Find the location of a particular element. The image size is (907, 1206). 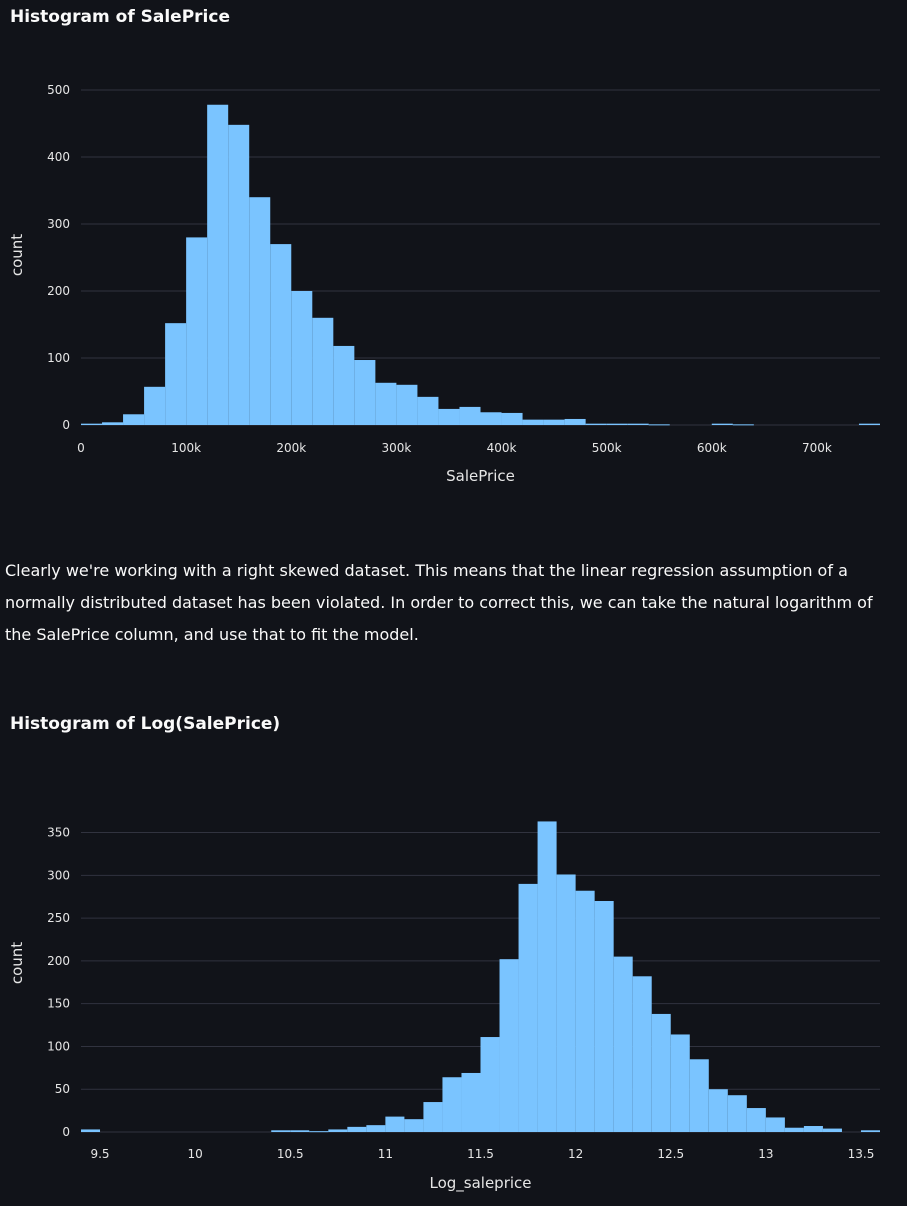

y-tick-label: 350 is located at coordinates (58, 833).